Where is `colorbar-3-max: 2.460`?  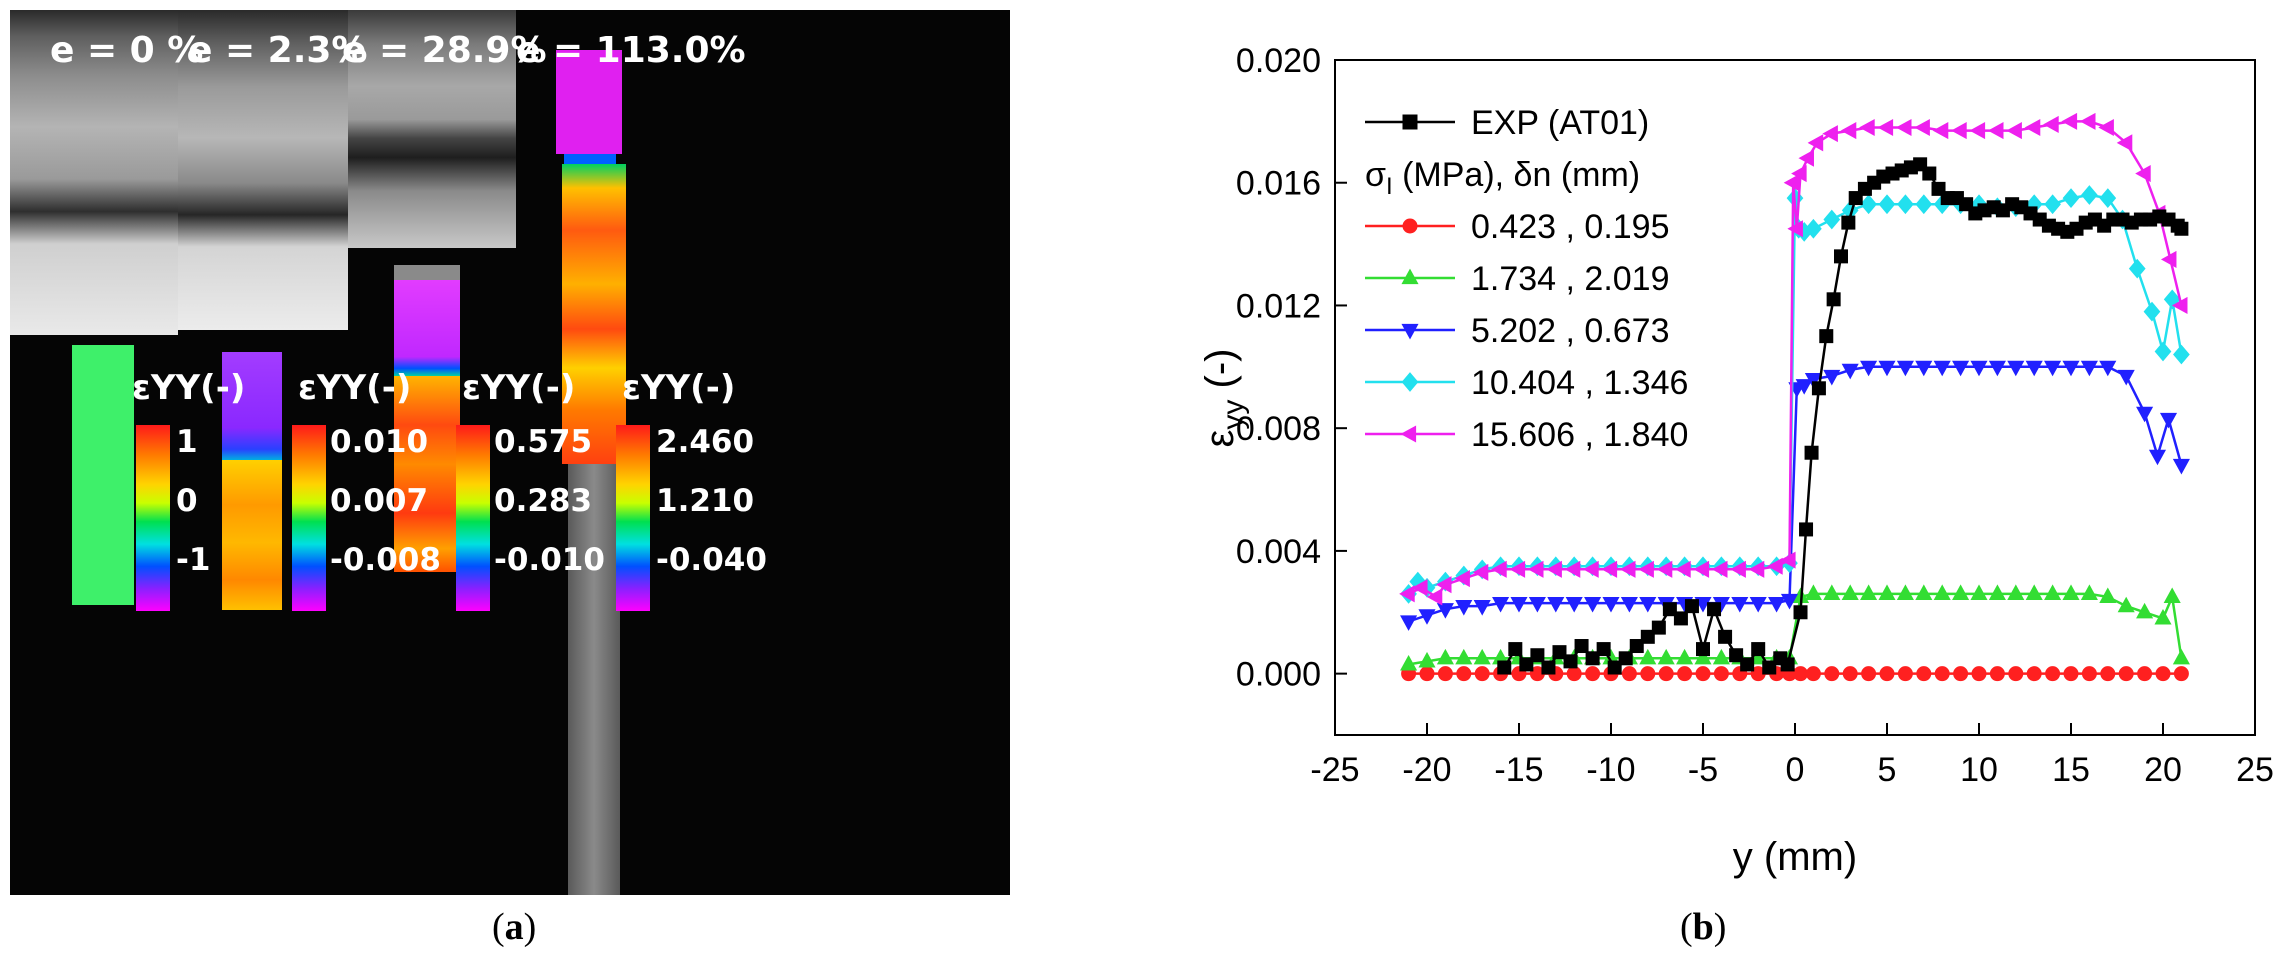 colorbar-3-max: 2.460 is located at coordinates (705, 442).